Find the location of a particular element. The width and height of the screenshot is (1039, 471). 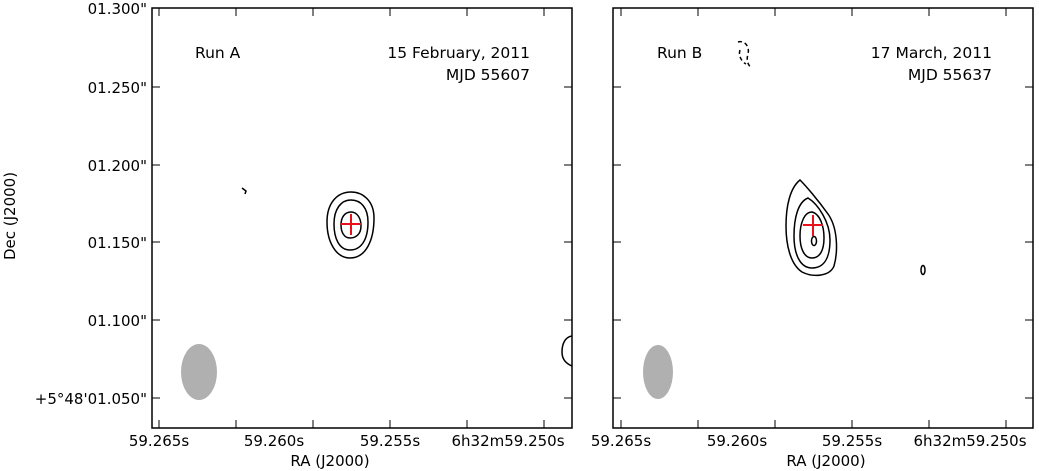

panel-b-contour-small is located at coordinates (923, 270).